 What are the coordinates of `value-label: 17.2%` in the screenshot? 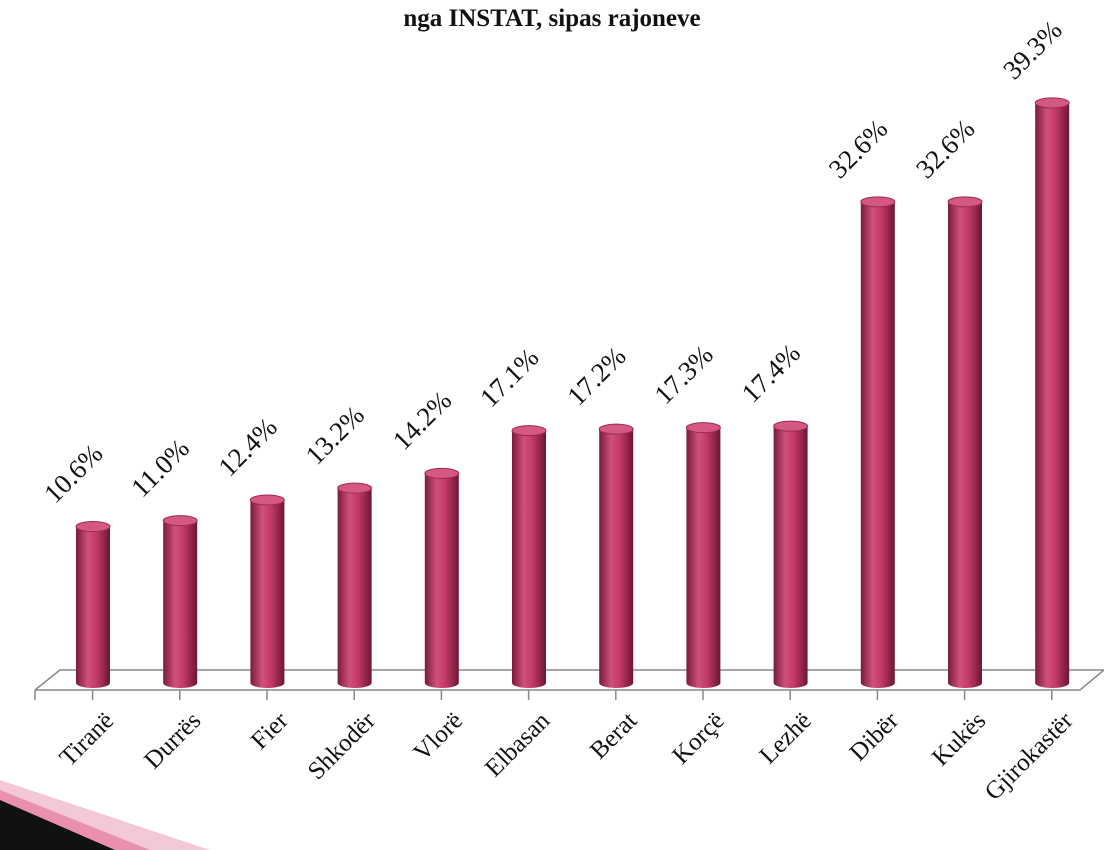 It's located at (596, 376).